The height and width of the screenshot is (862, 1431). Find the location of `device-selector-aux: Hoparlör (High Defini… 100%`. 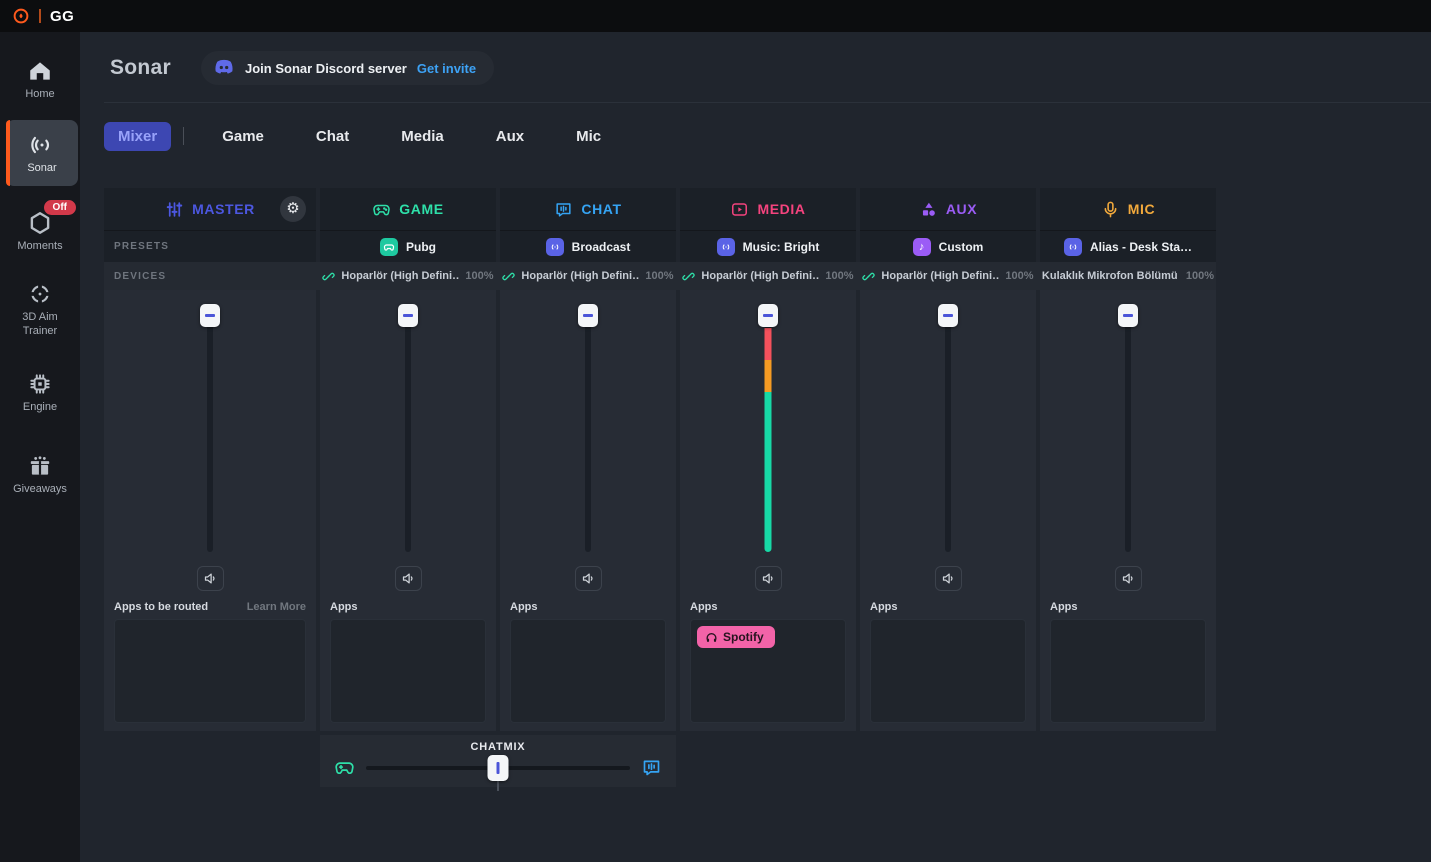

device-selector-aux: Hoparlör (High Defini… 100% is located at coordinates (948, 276).